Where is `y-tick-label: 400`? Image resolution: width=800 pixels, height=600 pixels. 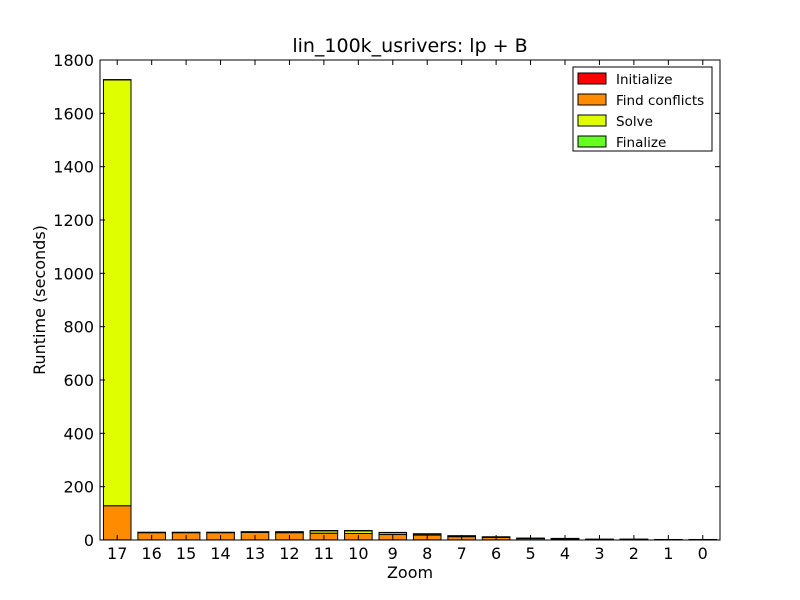
y-tick-label: 400 is located at coordinates (78, 433).